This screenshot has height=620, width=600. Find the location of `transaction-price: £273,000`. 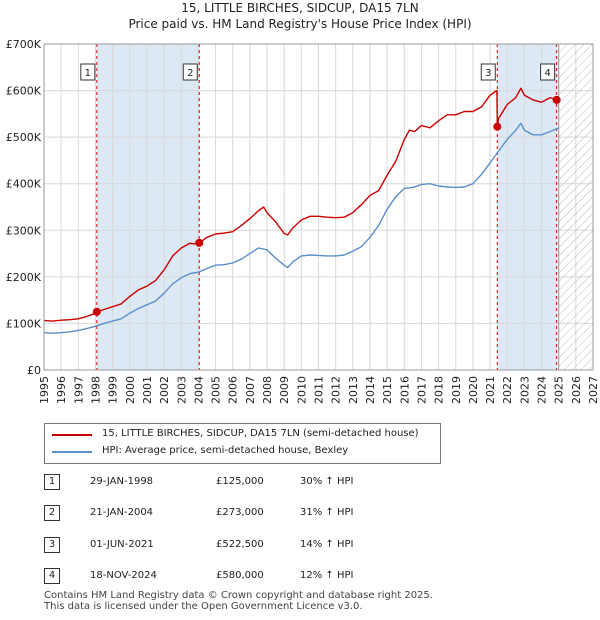

transaction-price: £273,000 is located at coordinates (240, 512).